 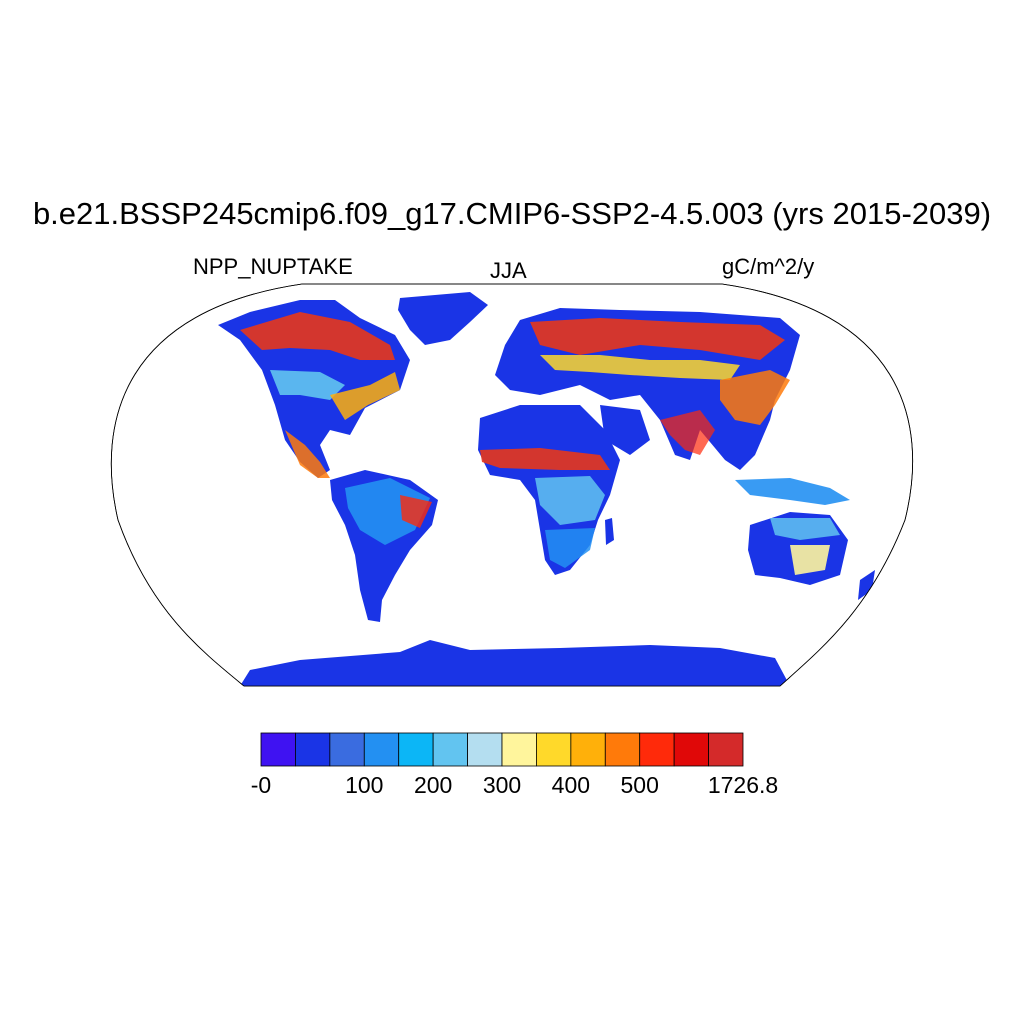 What do you see at coordinates (570, 548) in the screenshot?
I see `southern-africa` at bounding box center [570, 548].